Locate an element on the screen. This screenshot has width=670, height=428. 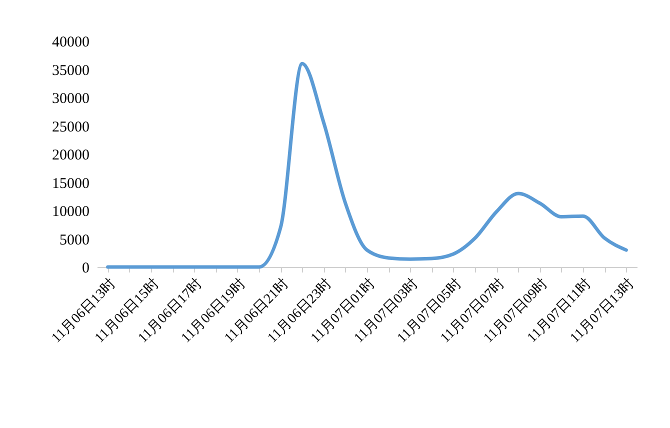
y-tick-label: 10000 is located at coordinates (71, 212).